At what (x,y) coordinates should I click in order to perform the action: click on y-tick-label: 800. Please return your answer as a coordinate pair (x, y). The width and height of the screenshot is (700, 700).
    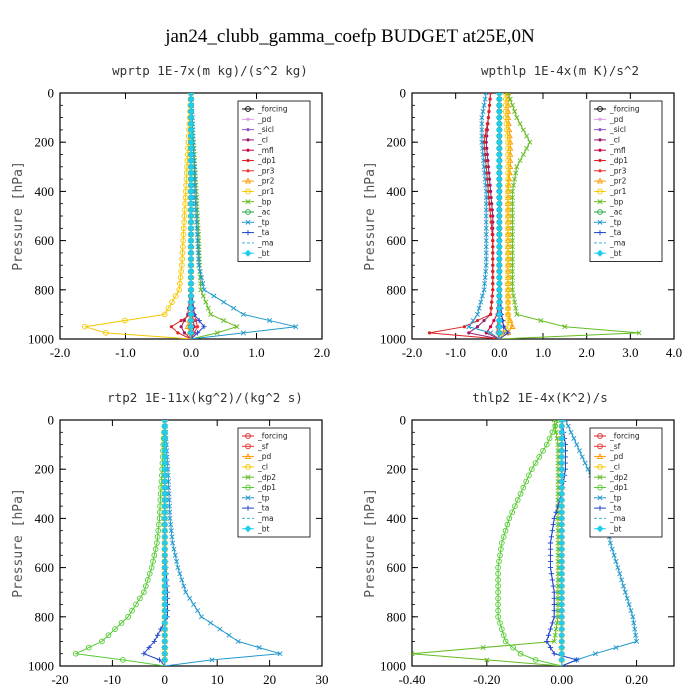
    Looking at the image, I should click on (397, 289).